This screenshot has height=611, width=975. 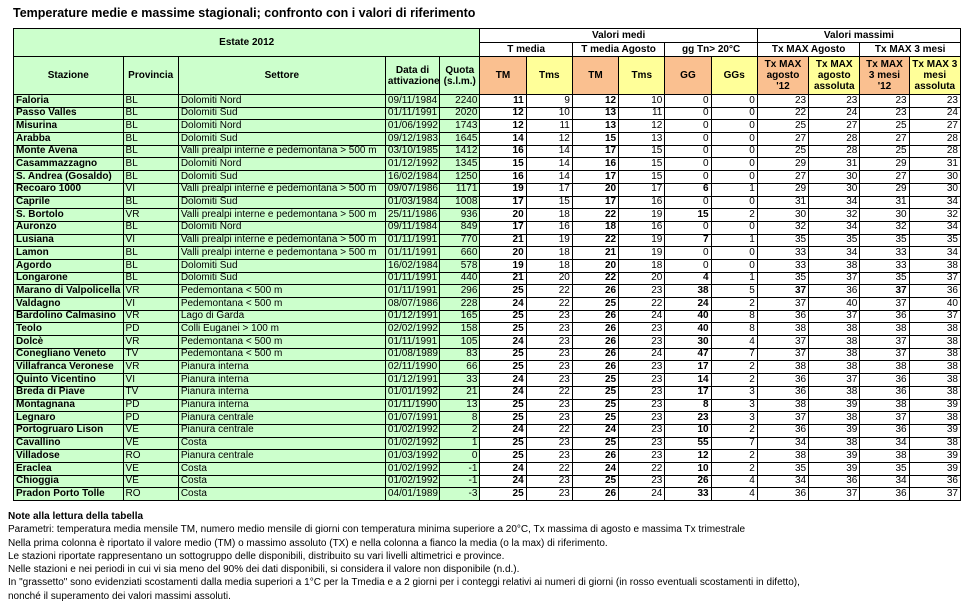 I want to click on cell-value: 28, so click(x=935, y=151).